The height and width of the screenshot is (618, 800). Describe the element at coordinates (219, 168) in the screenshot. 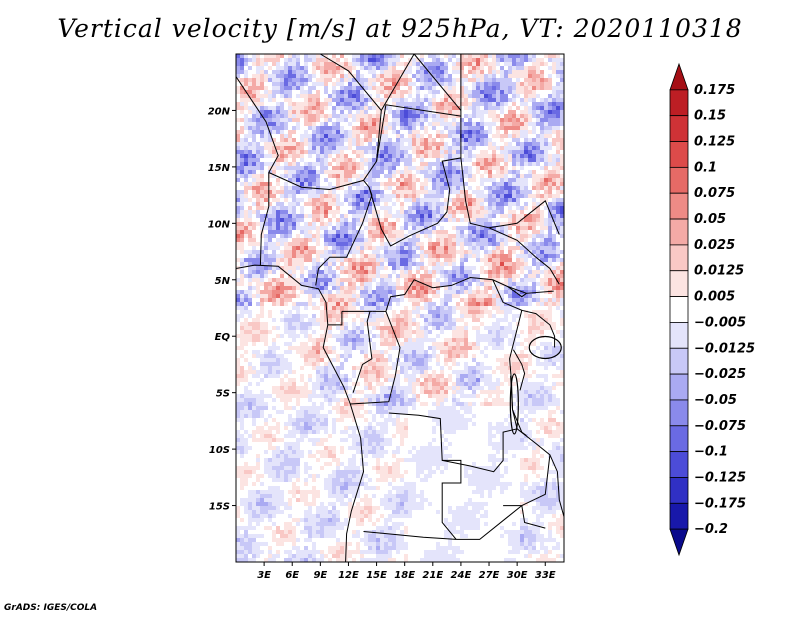

I see `lat-tick-label: 15N` at that location.